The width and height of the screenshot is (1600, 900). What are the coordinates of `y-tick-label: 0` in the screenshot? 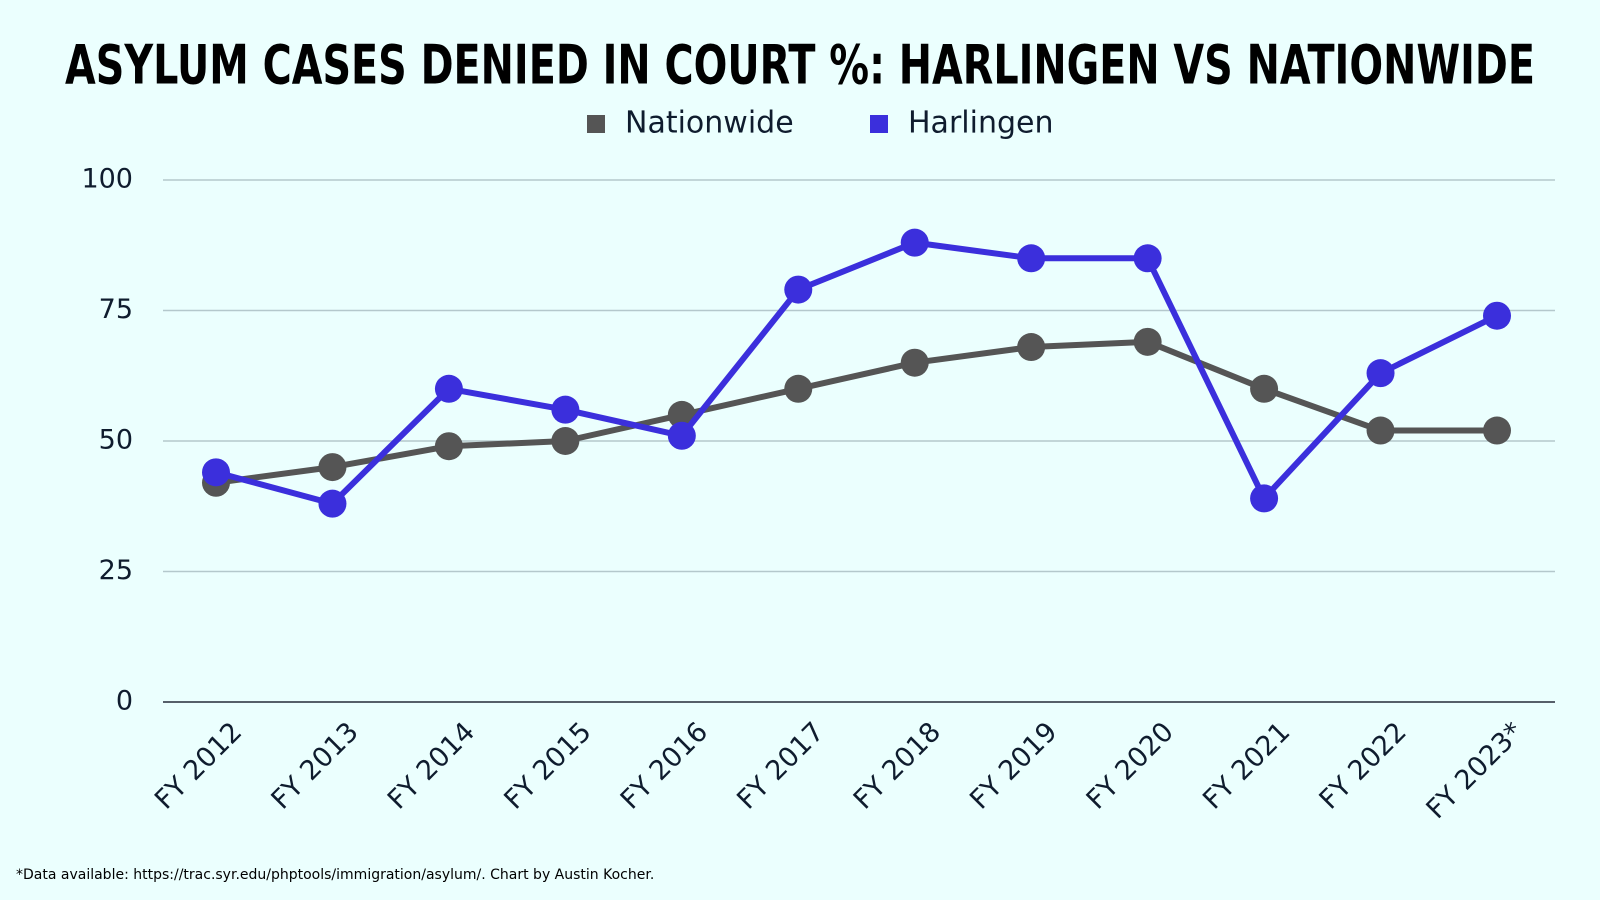 It's located at (124, 701).